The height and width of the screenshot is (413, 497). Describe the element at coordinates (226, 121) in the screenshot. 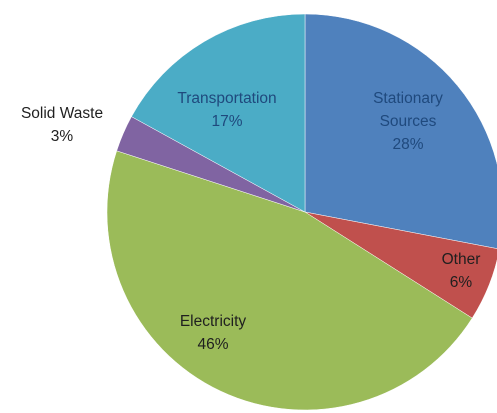

I see `pct-transportation: 17%` at that location.